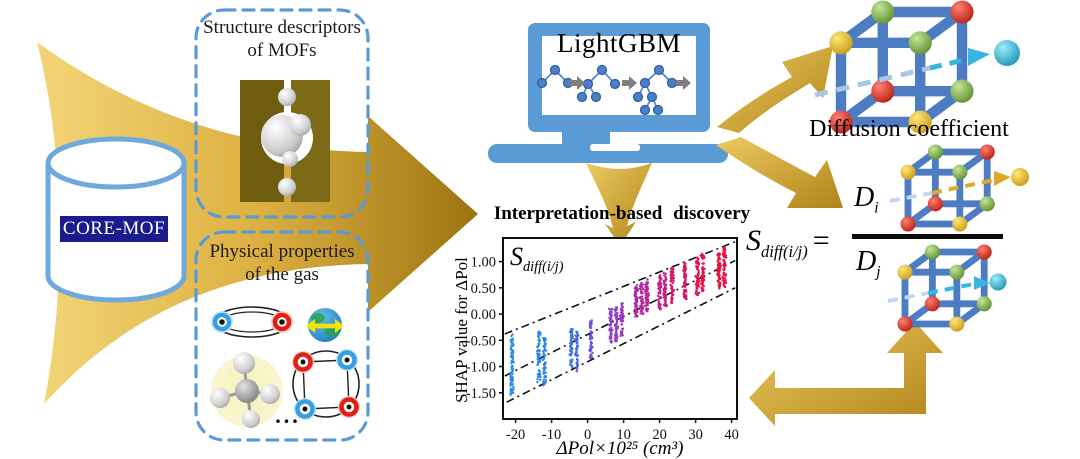 Image resolution: width=1080 pixels, height=459 pixels. What do you see at coordinates (282, 263) in the screenshot?
I see `physical-box-title: Physical properties of the gas` at bounding box center [282, 263].